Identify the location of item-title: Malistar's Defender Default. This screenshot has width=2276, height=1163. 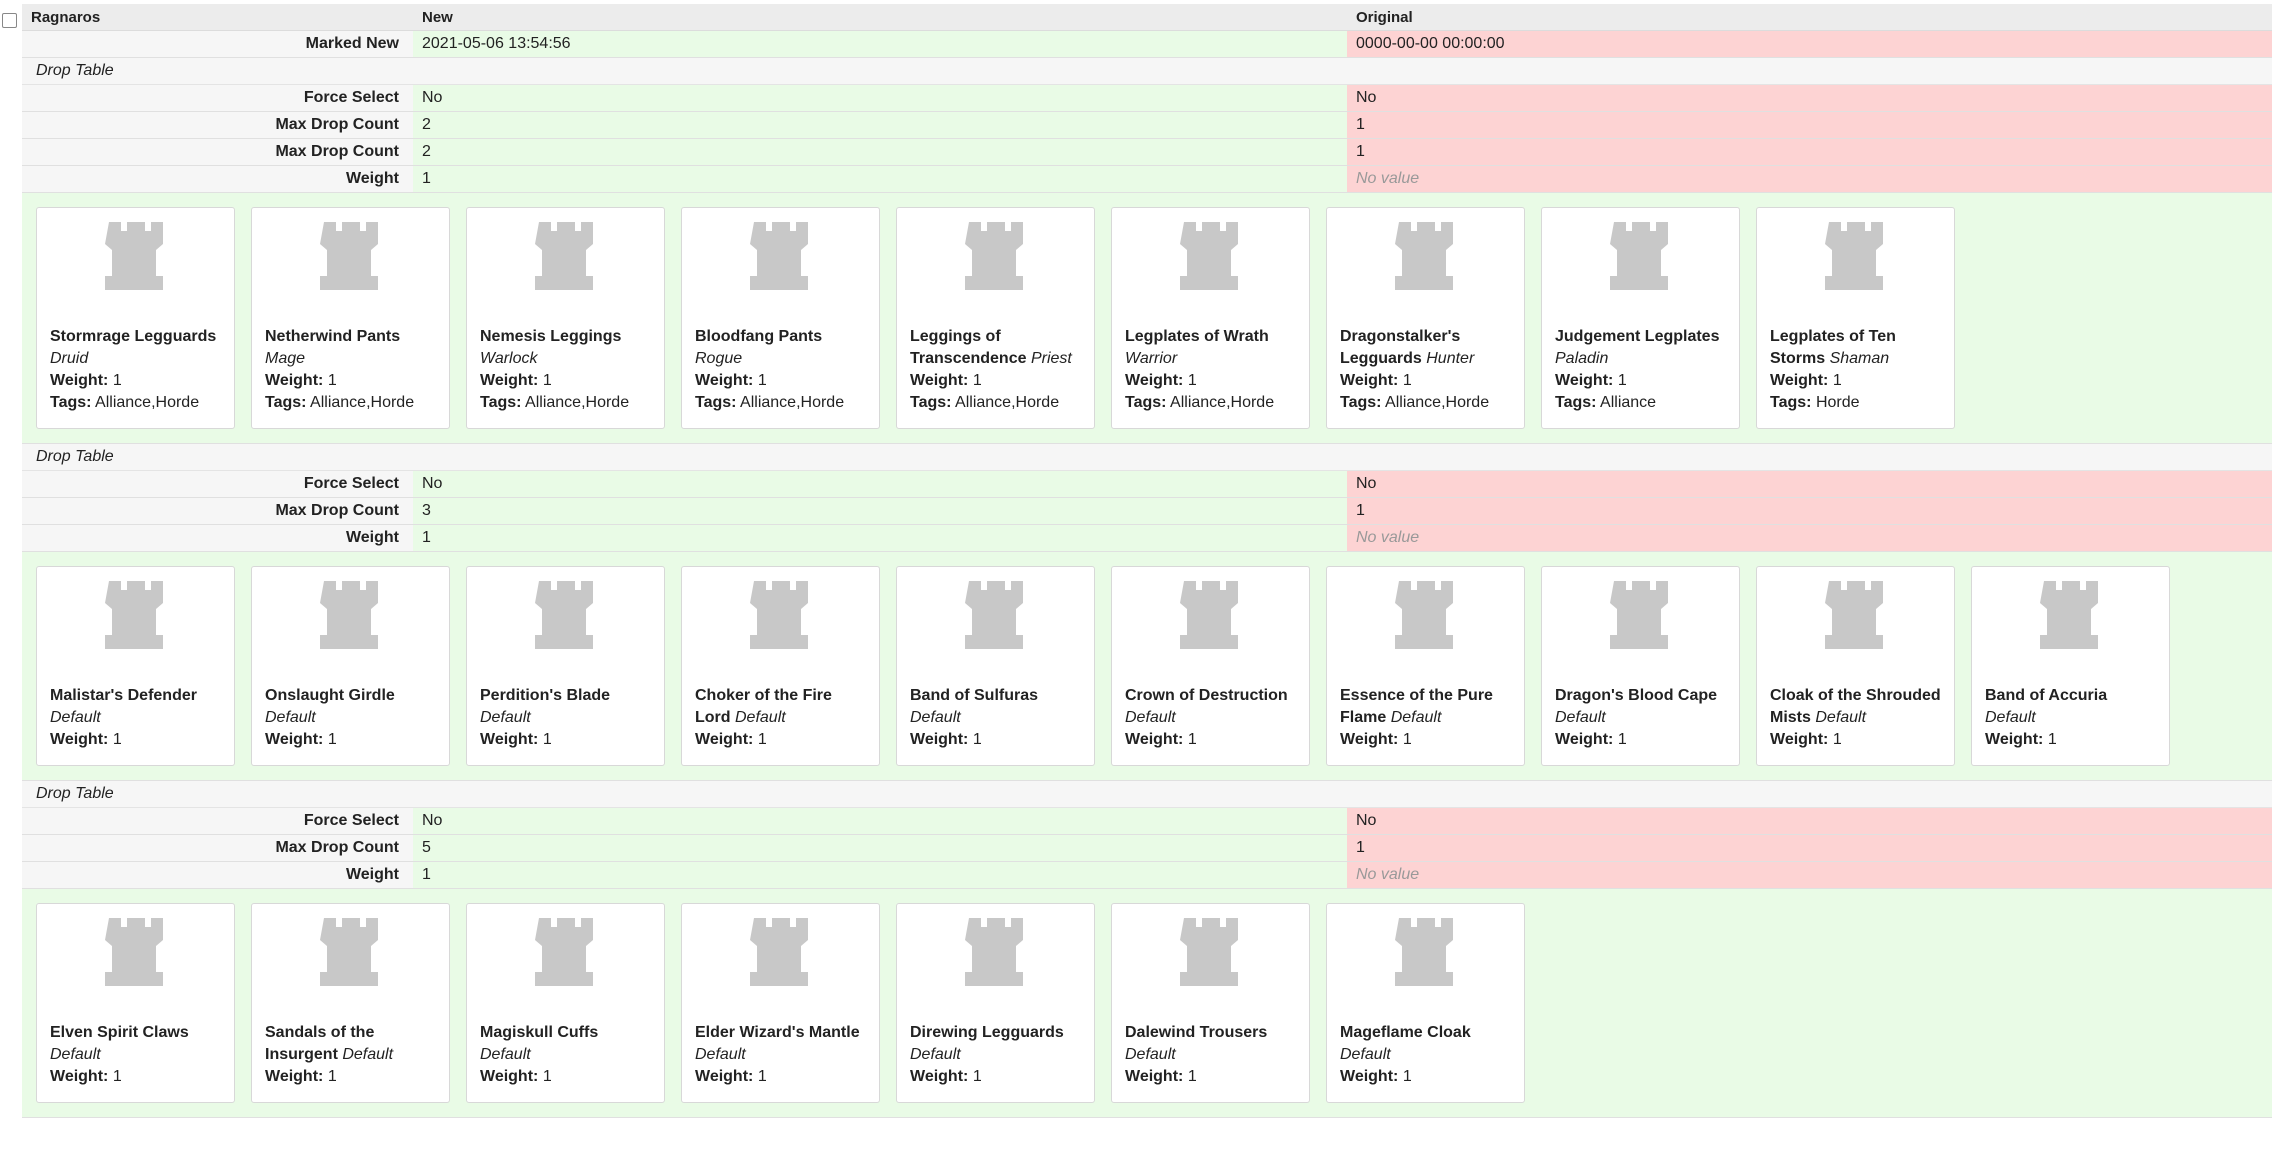
(135, 707).